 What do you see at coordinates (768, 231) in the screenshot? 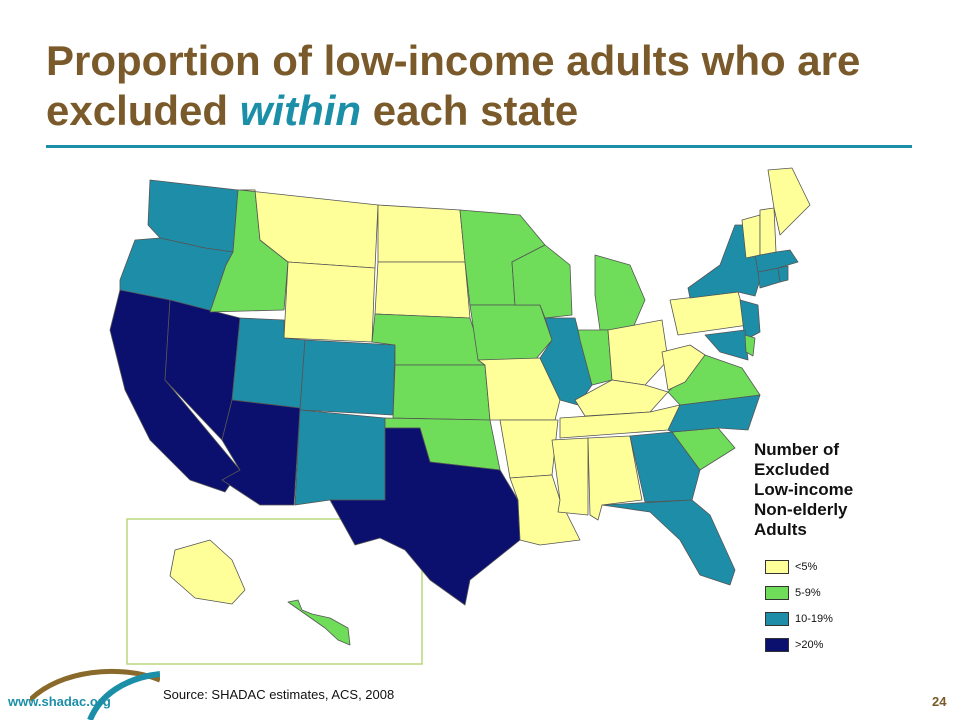
I see `state-nh` at bounding box center [768, 231].